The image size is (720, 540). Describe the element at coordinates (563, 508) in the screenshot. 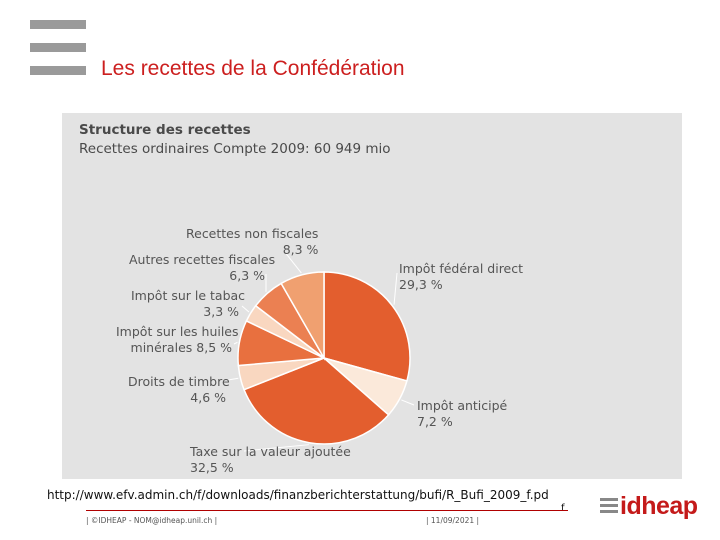

I see `source-url-tail: f` at that location.